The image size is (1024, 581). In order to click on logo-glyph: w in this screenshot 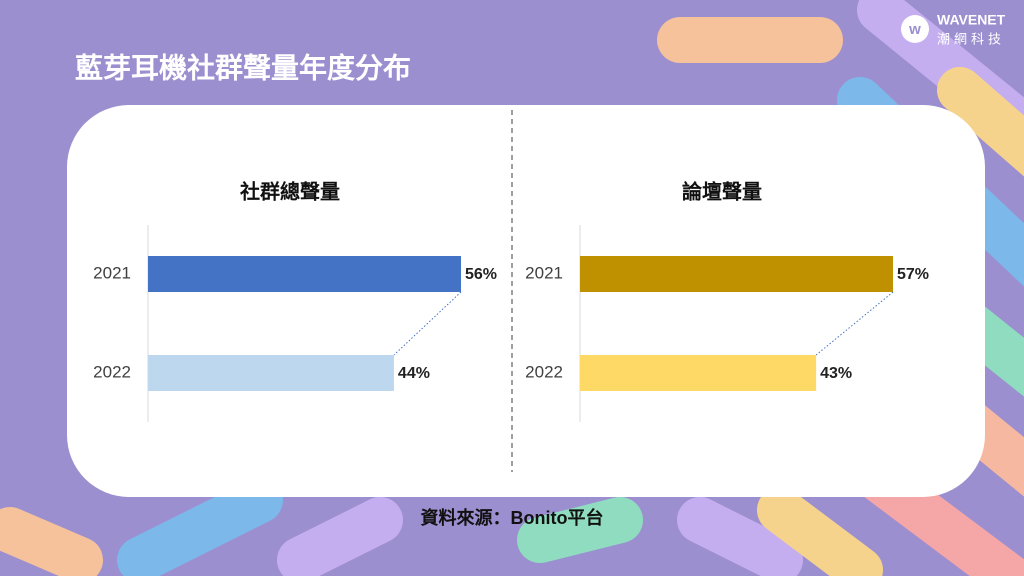, I will do `click(914, 29)`.